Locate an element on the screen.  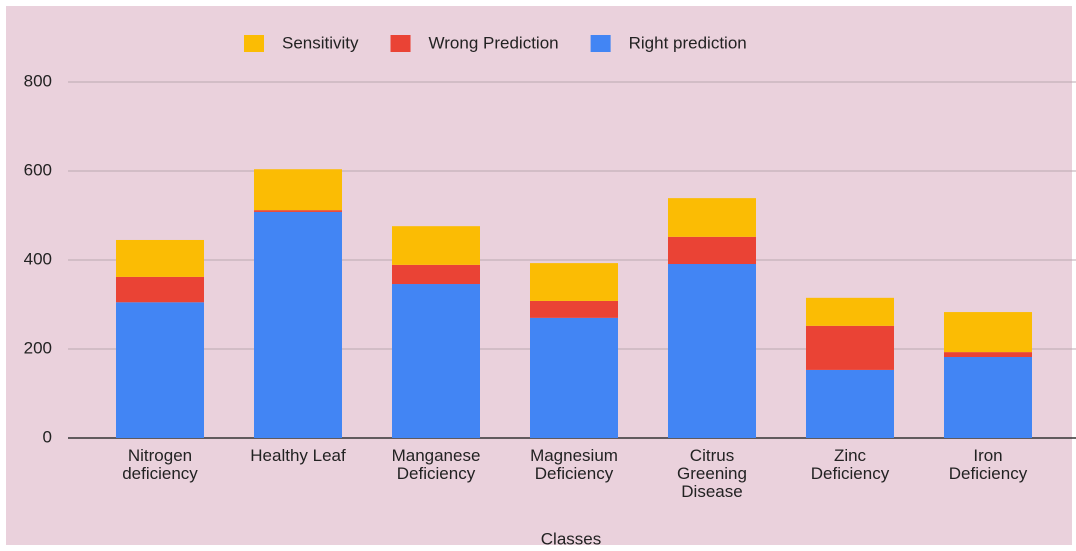
x-tick-label: Citrus Greening Disease is located at coordinates (712, 473).